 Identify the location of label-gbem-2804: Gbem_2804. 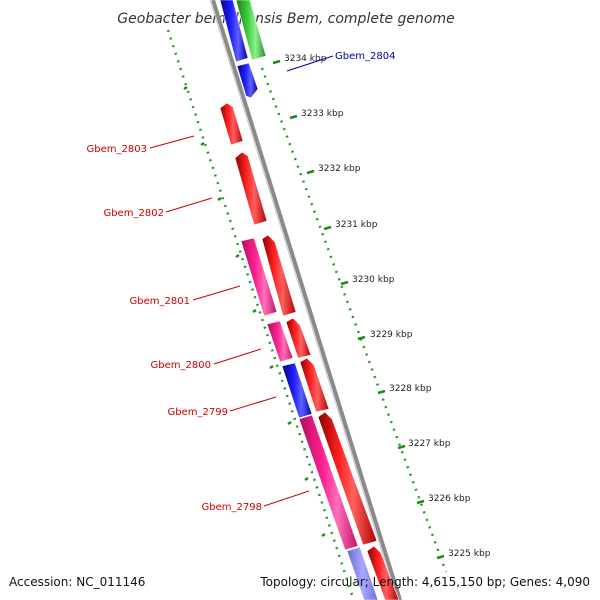
(365, 56).